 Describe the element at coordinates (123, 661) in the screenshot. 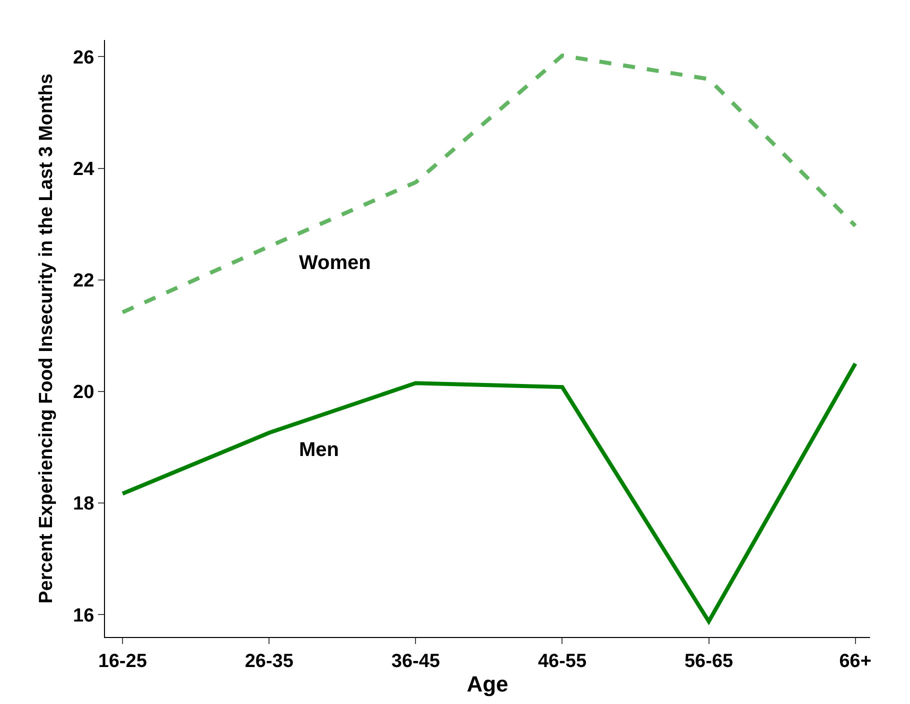

I see `x-tick-label: 16-25` at that location.